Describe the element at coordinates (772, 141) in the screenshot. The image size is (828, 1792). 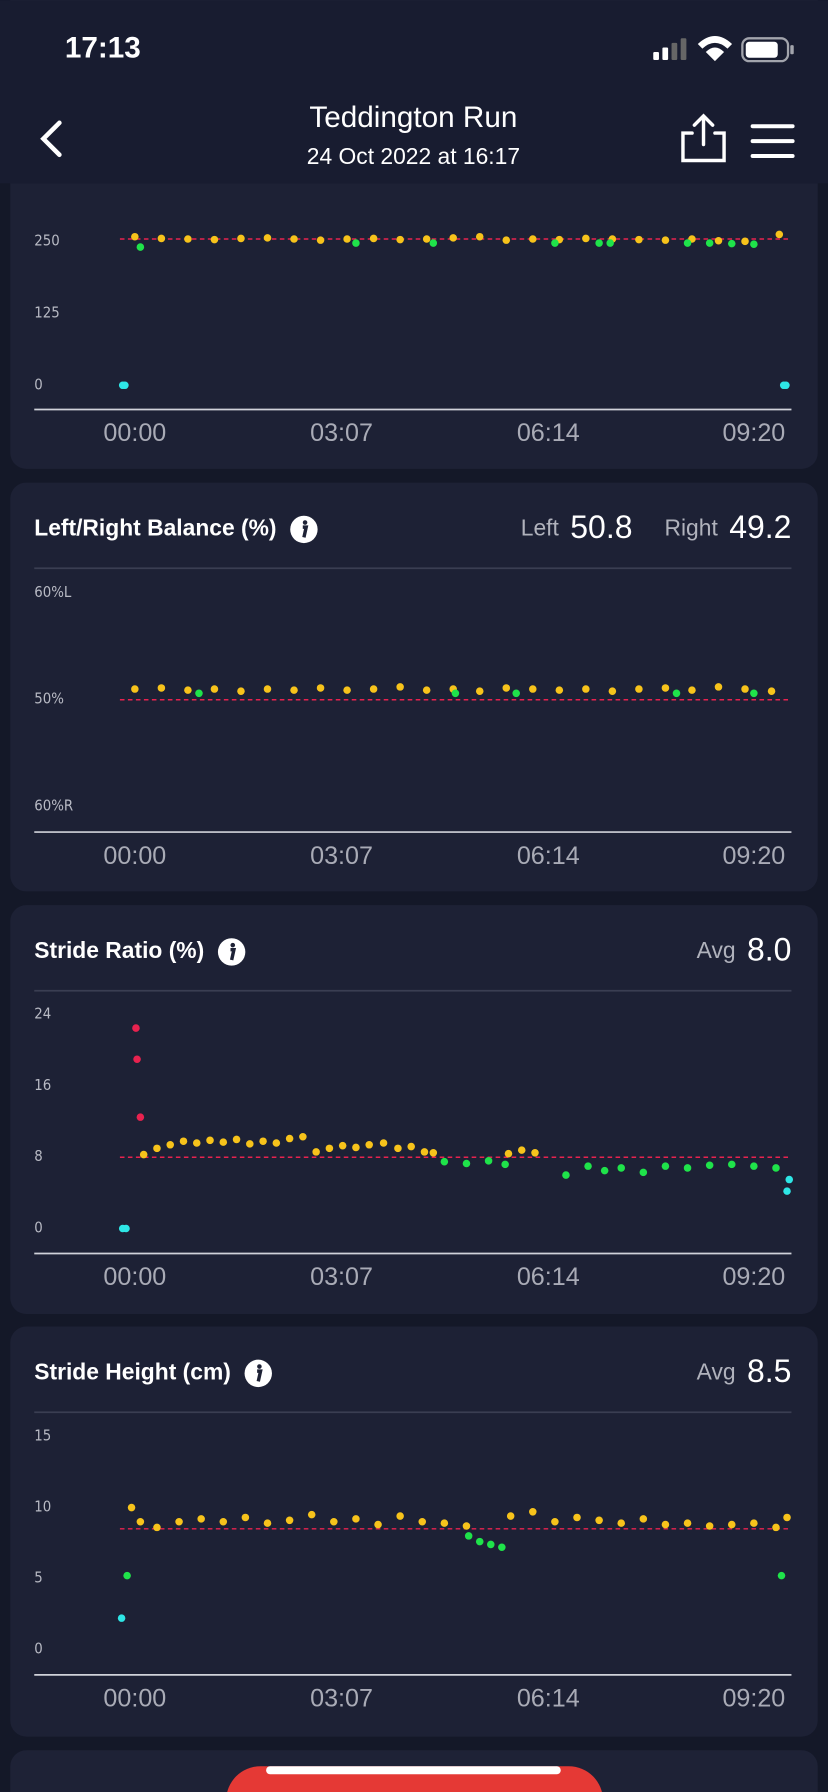
I see `menu-button` at that location.